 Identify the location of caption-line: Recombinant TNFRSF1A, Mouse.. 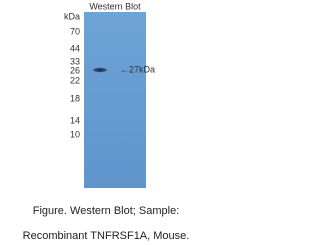
(106, 236).